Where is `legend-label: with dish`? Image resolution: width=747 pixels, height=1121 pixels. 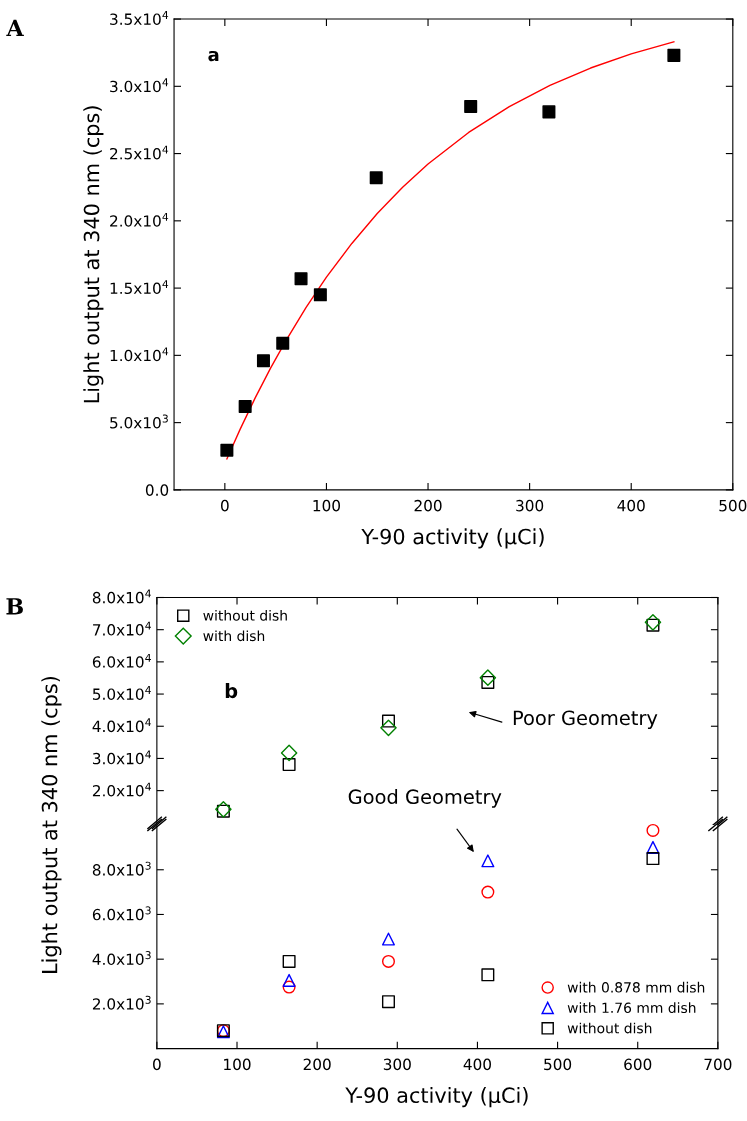
legend-label: with dish is located at coordinates (234, 636).